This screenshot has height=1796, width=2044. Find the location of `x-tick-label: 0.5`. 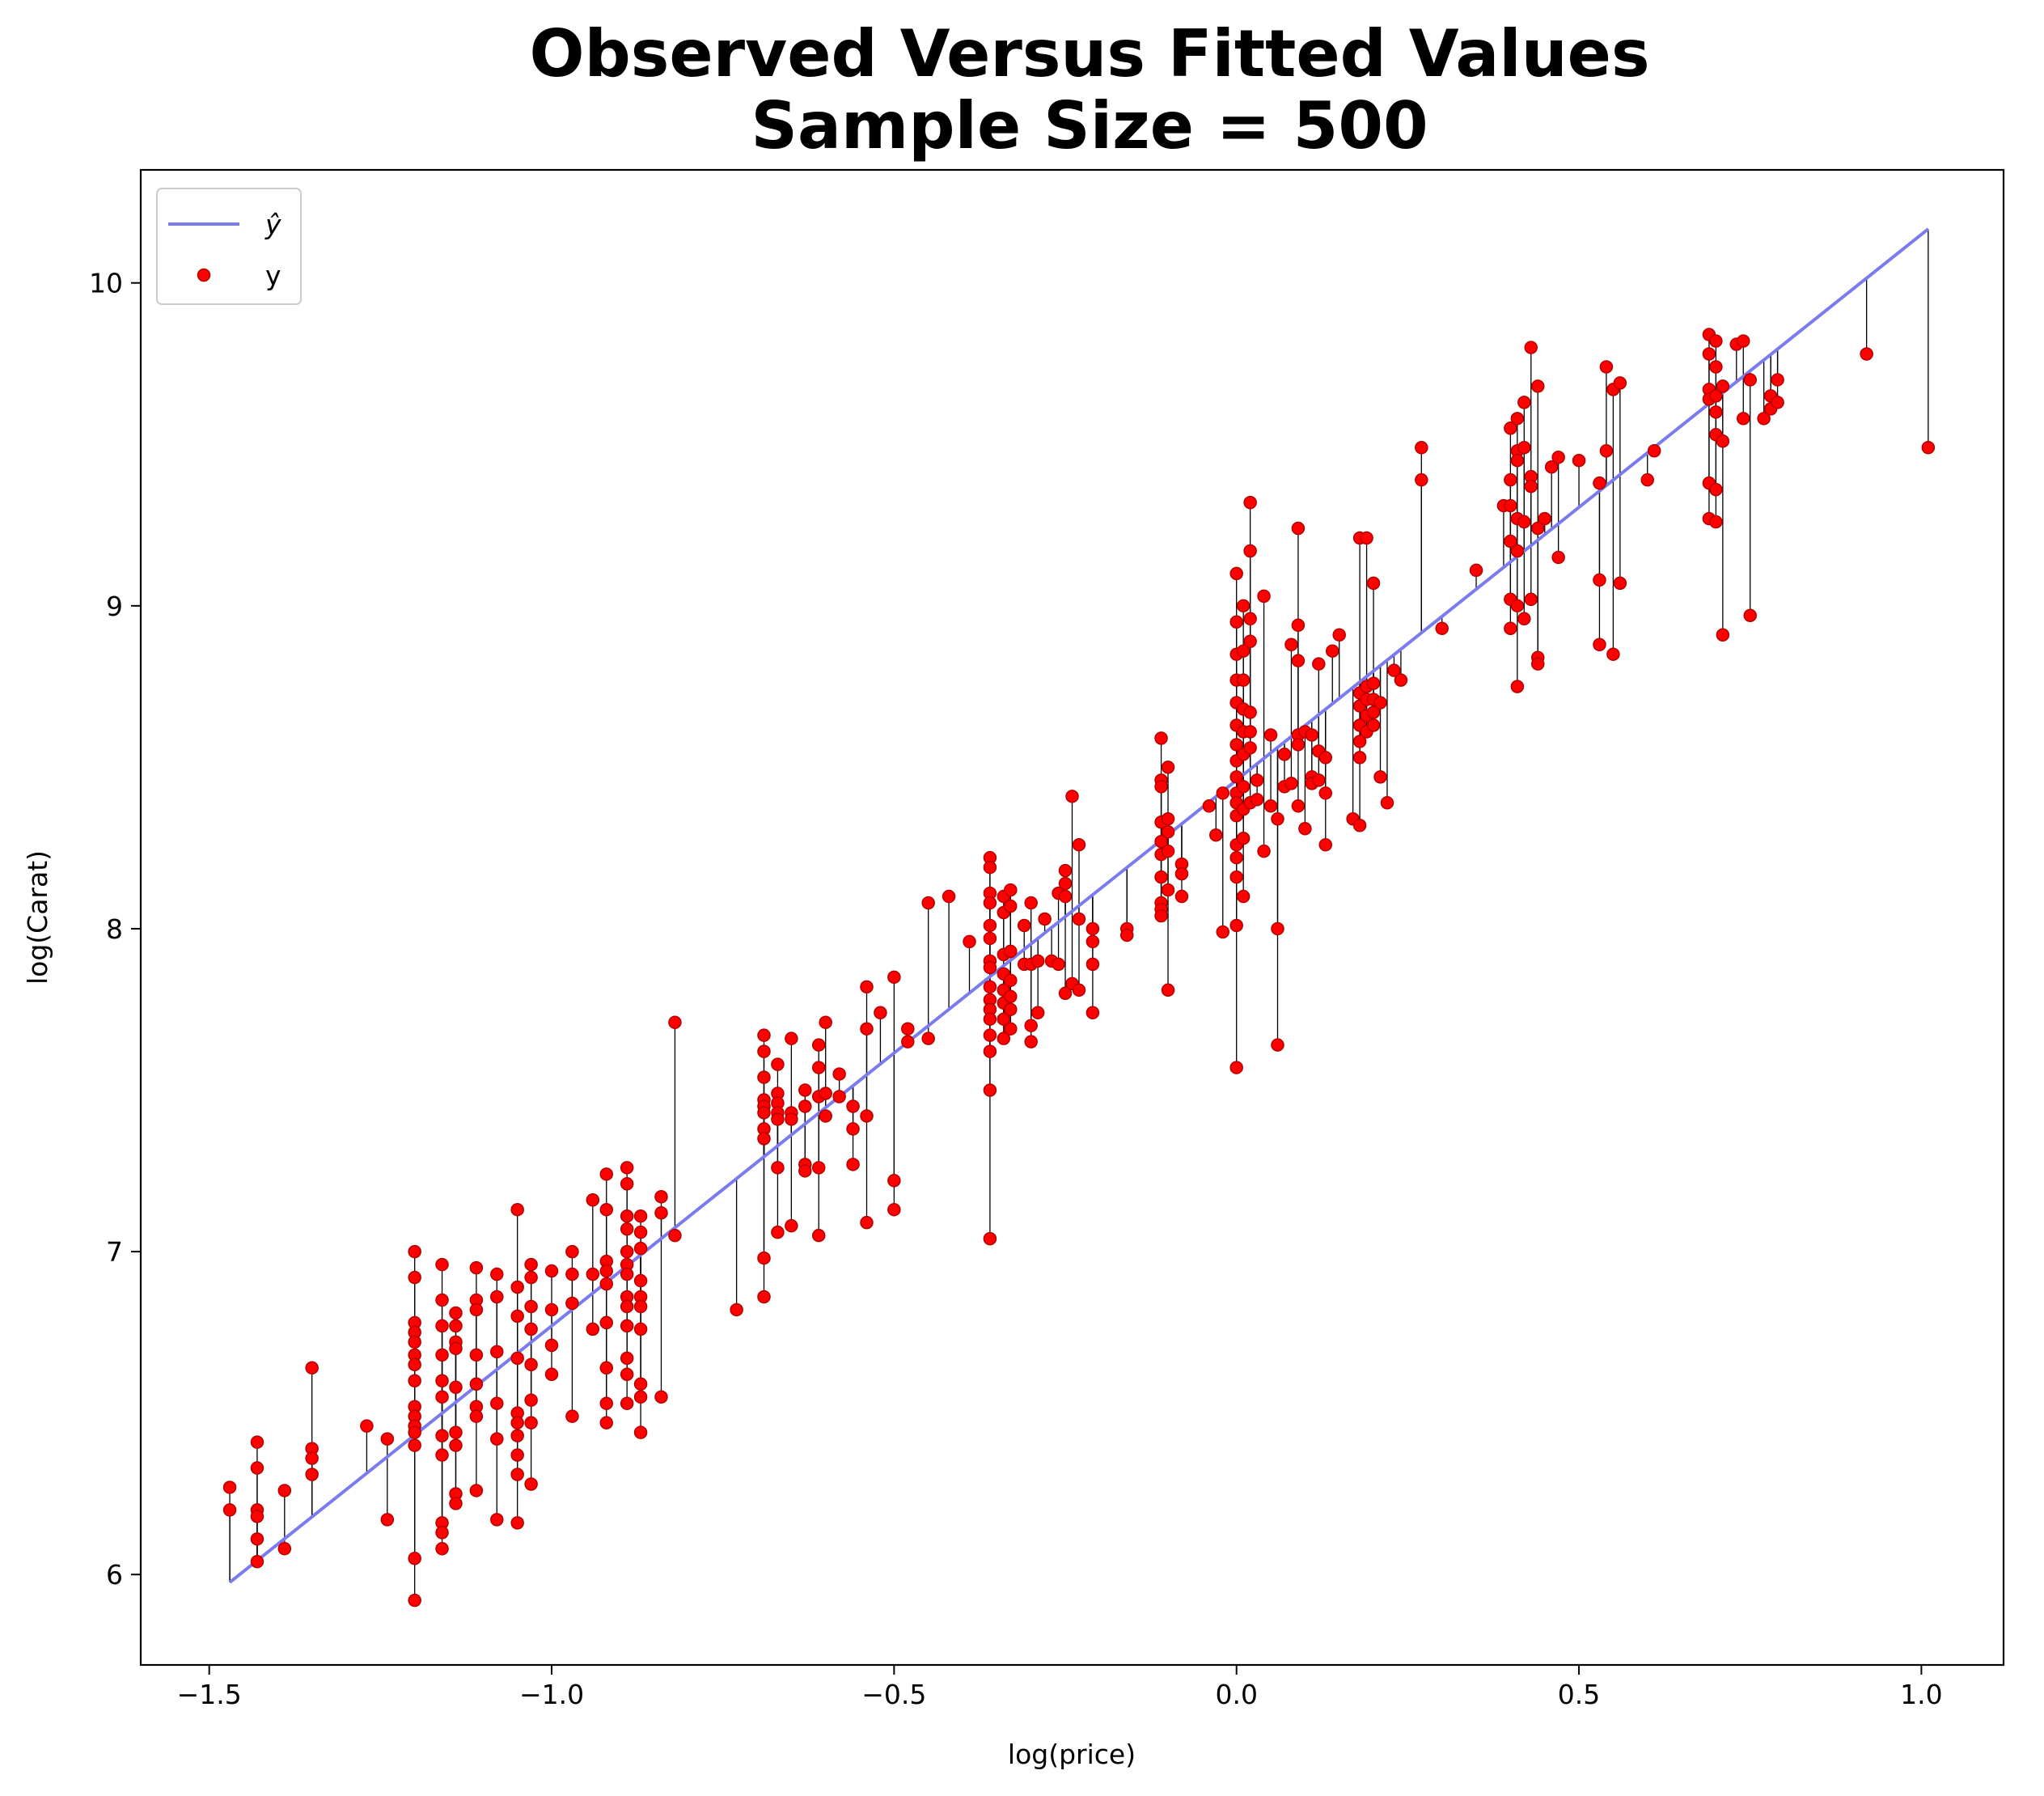

x-tick-label: 0.5 is located at coordinates (1579, 1694).